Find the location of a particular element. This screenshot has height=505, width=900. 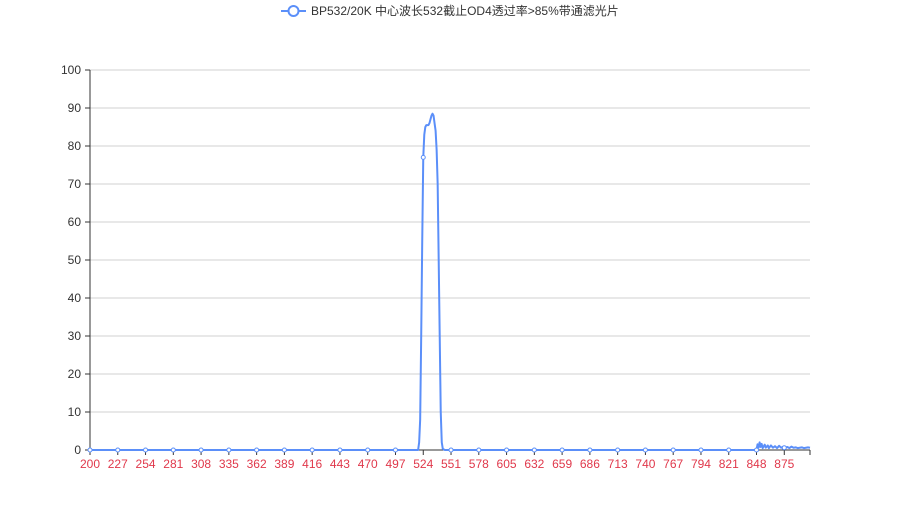

x-tick-label: 470 is located at coordinates (368, 464).